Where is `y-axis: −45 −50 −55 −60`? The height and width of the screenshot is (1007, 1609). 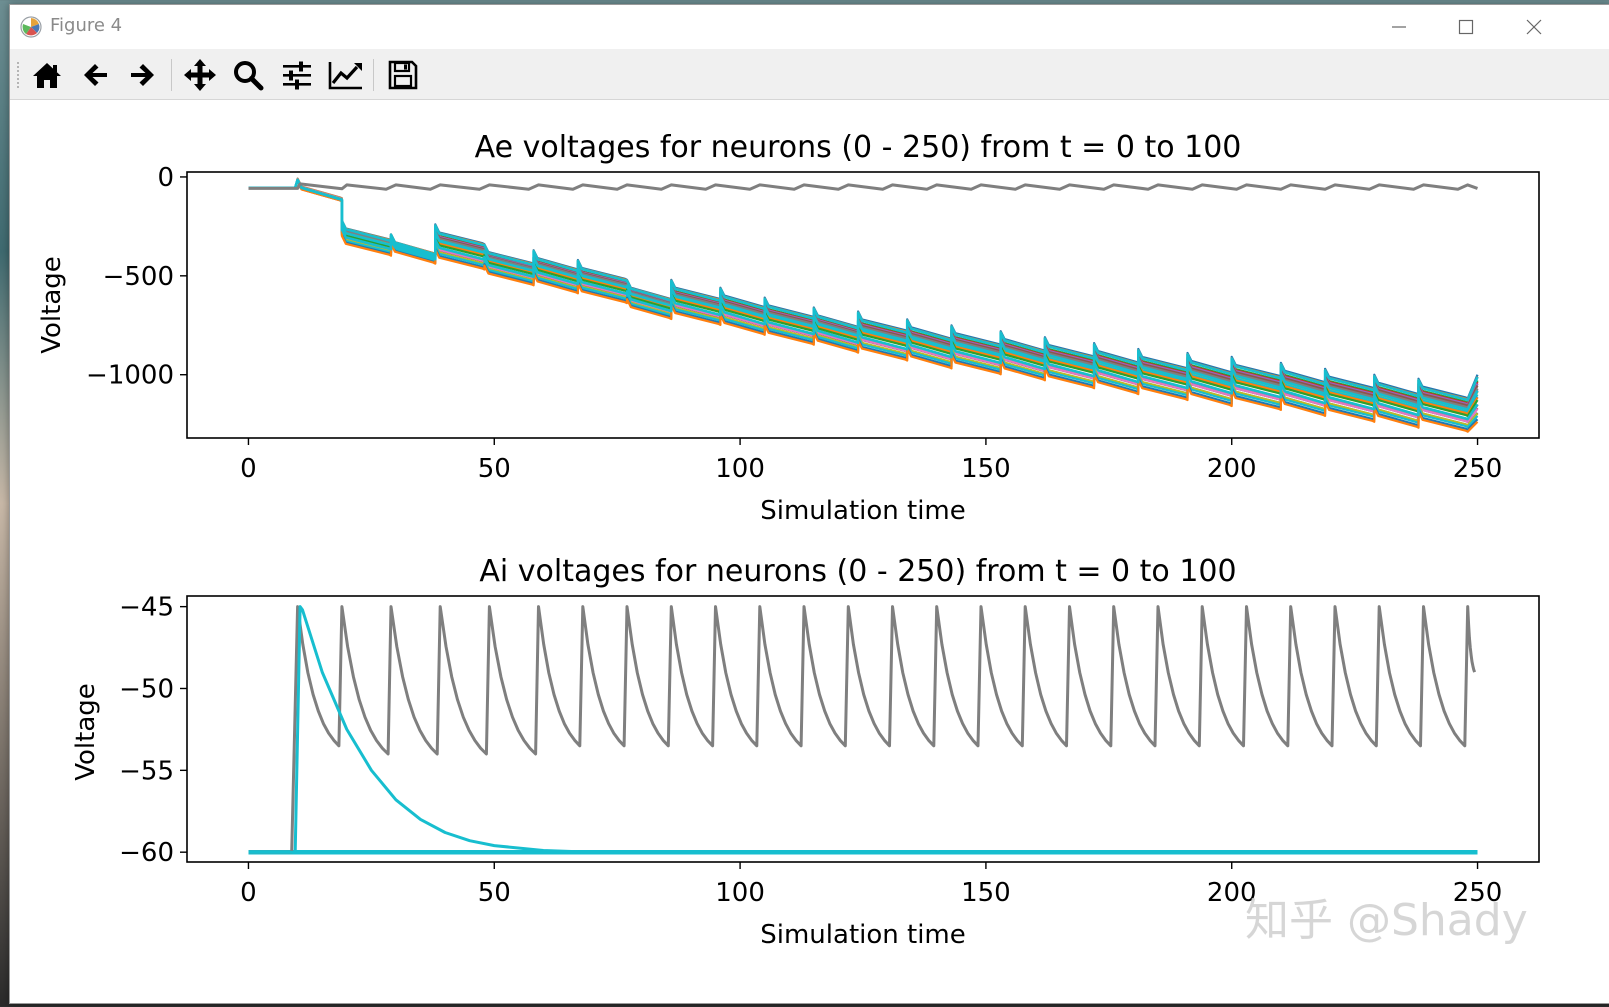
y-axis: −45 −50 −55 −60 is located at coordinates (153, 730).